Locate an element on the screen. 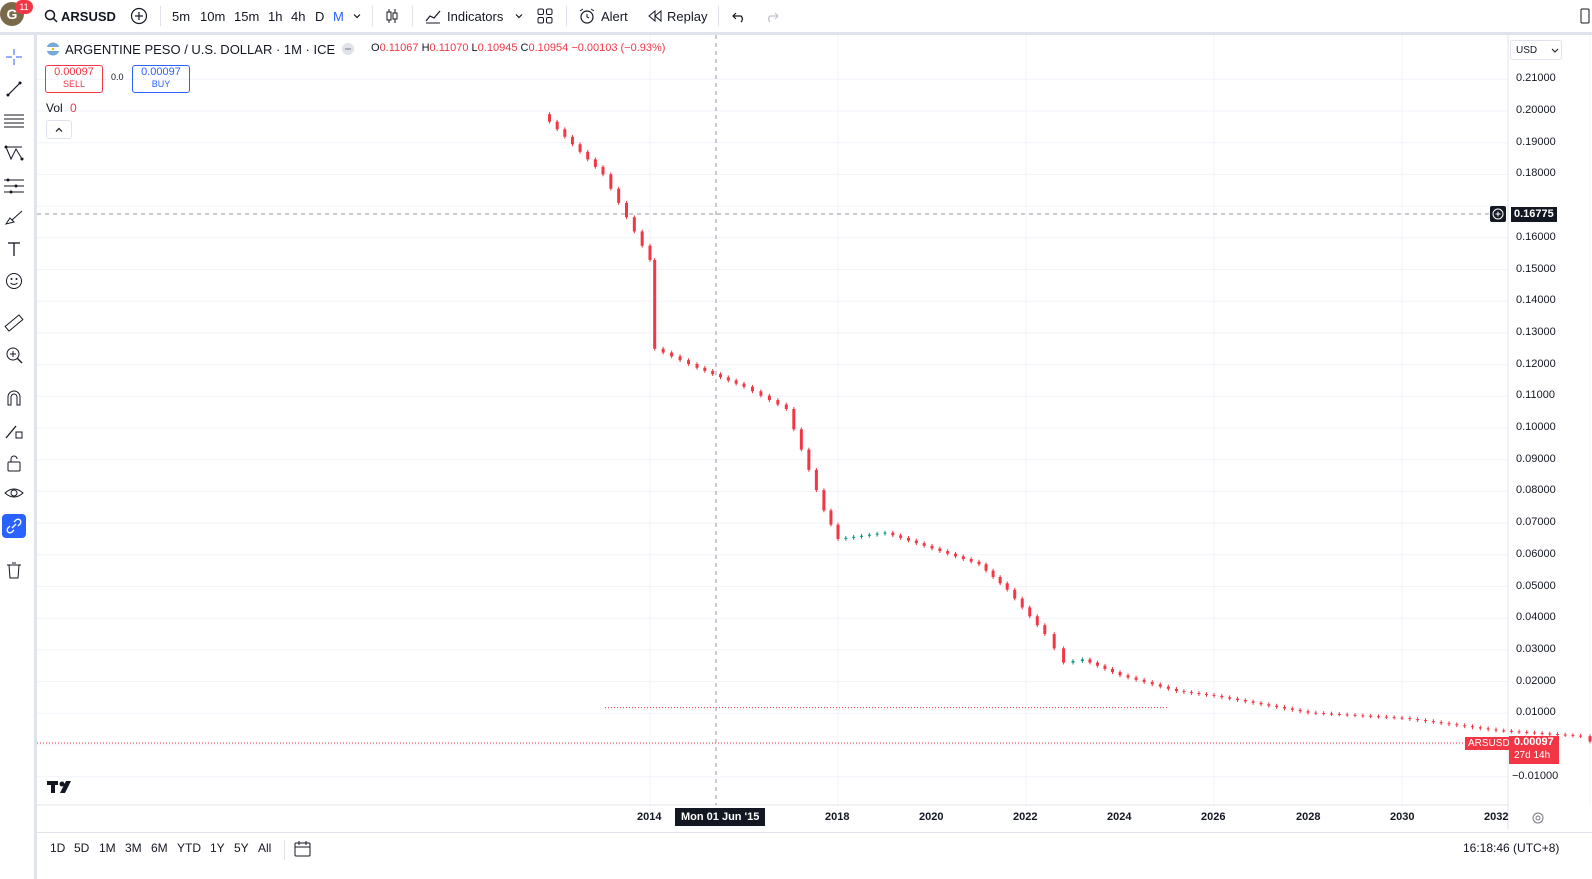  symbol-title: ARGENTINE PESO / U.S. DOLLAR · 1M · ICE is located at coordinates (200, 49).